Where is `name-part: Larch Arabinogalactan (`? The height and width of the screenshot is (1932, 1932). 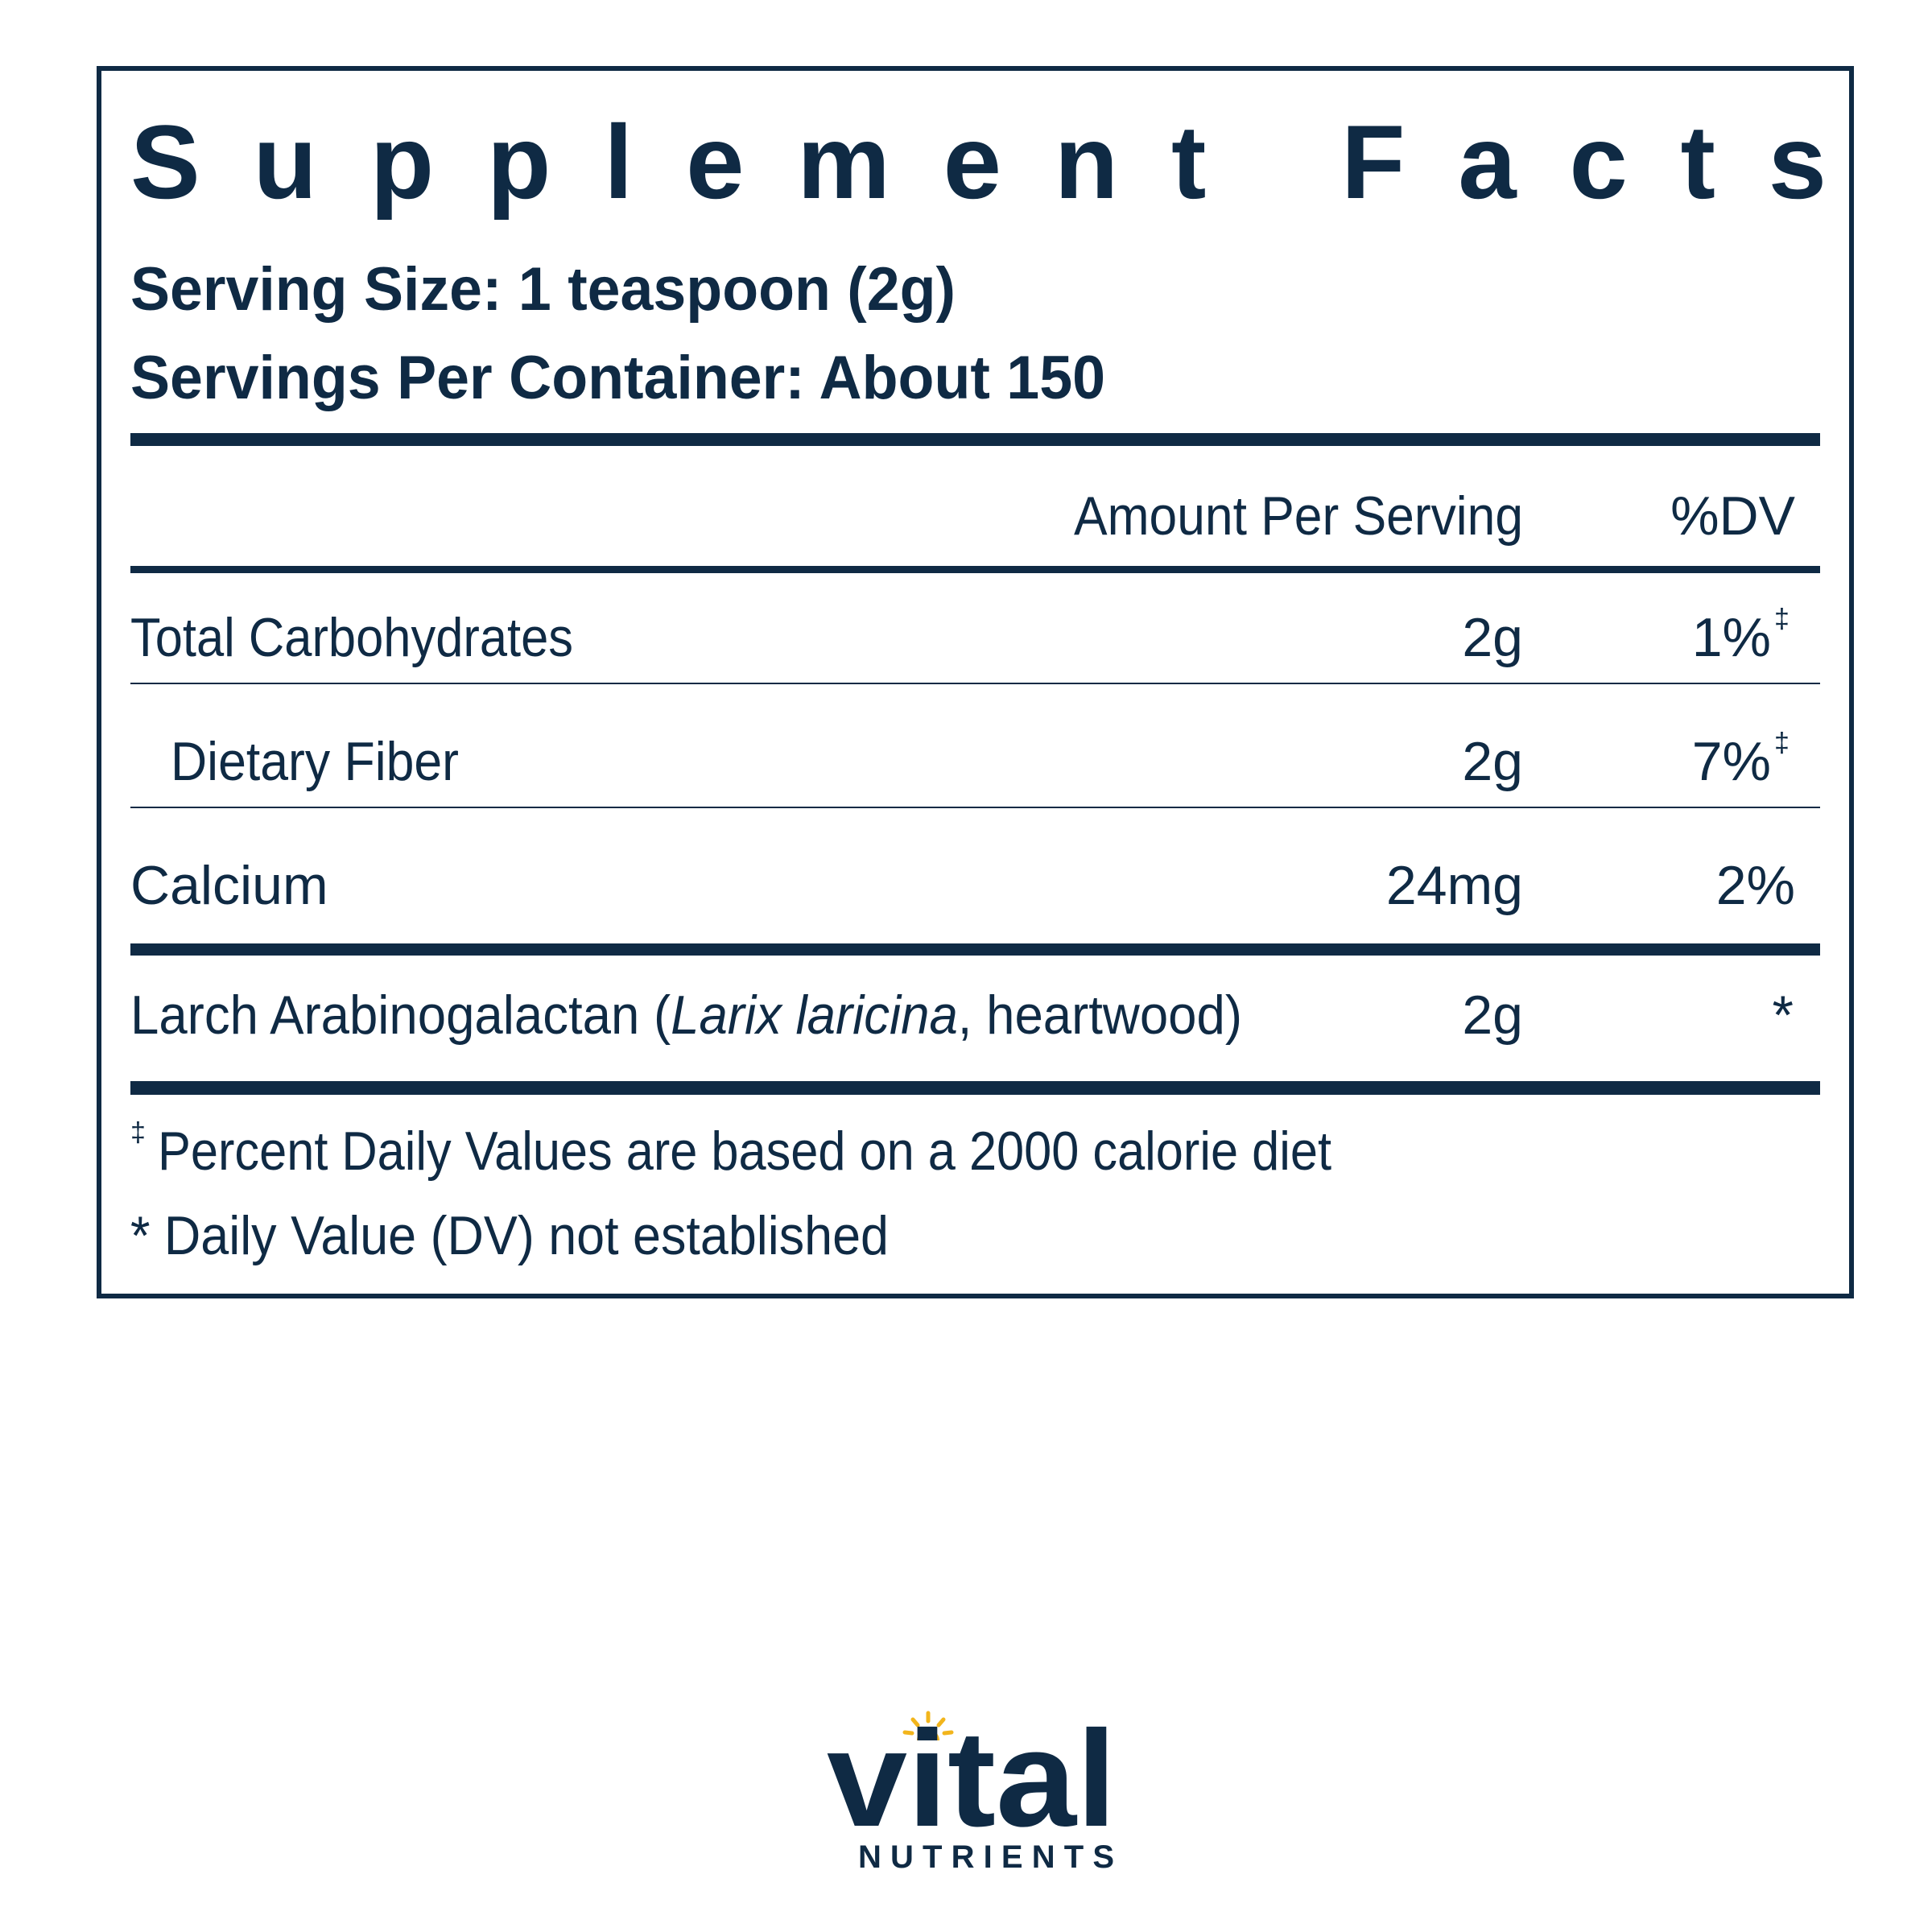 name-part: Larch Arabinogalactan ( is located at coordinates (400, 1015).